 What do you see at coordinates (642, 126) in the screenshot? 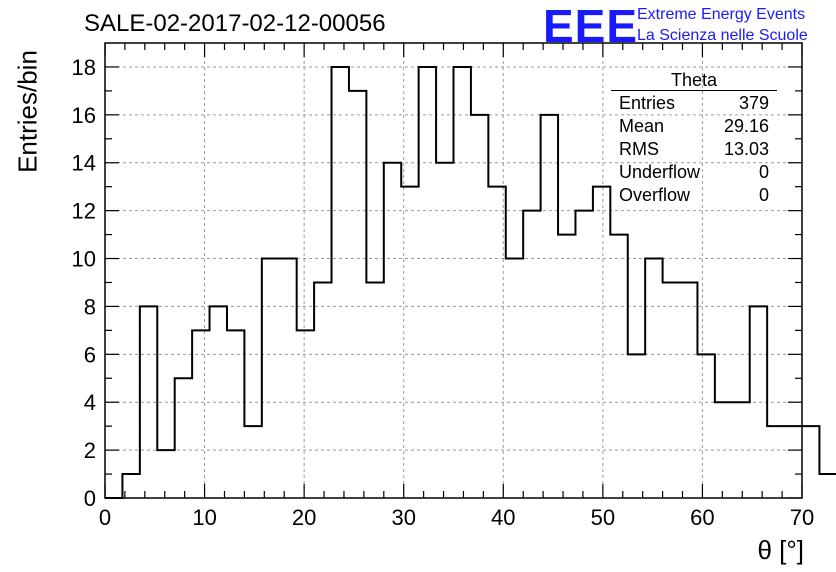
I see `stats-label: Mean` at bounding box center [642, 126].